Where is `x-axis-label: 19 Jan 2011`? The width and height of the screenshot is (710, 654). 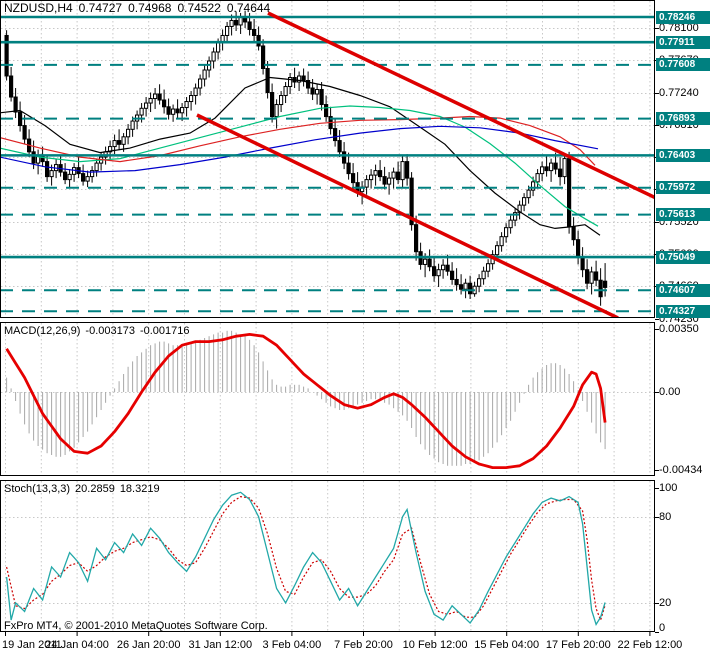
x-axis-label: 19 Jan 2011 is located at coordinates (32, 645).